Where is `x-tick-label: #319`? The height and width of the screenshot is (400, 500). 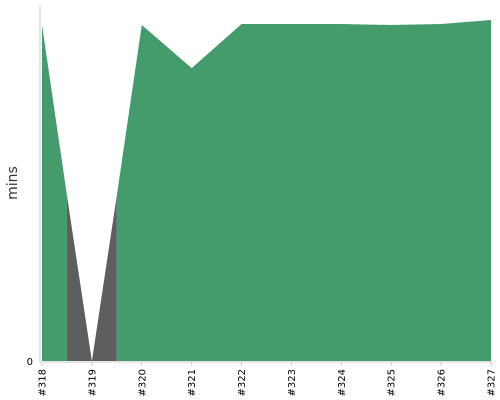
x-tick-label: #319 is located at coordinates (92, 382).